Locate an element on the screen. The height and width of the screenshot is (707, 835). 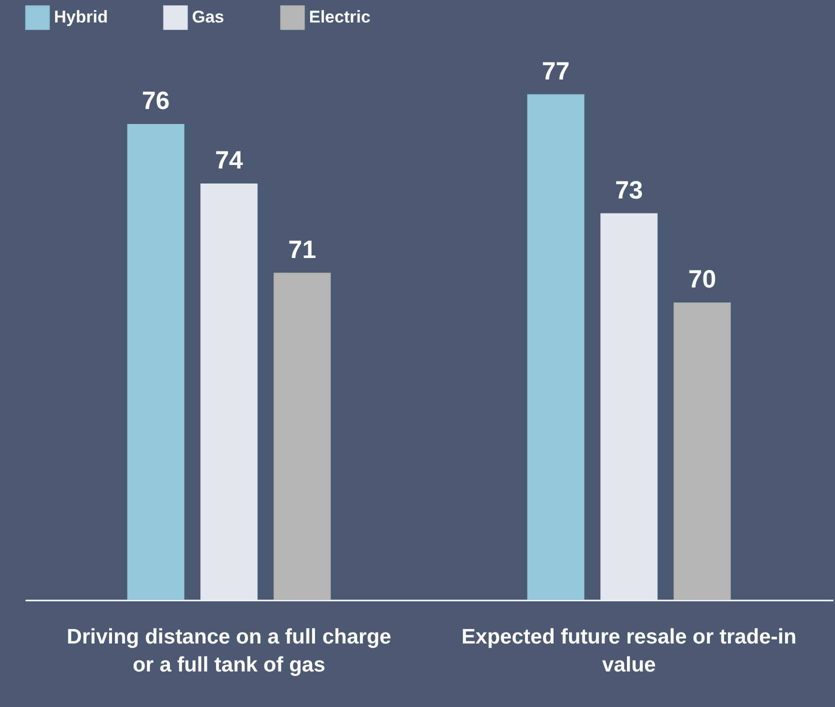
data-label: 70 is located at coordinates (702, 280).